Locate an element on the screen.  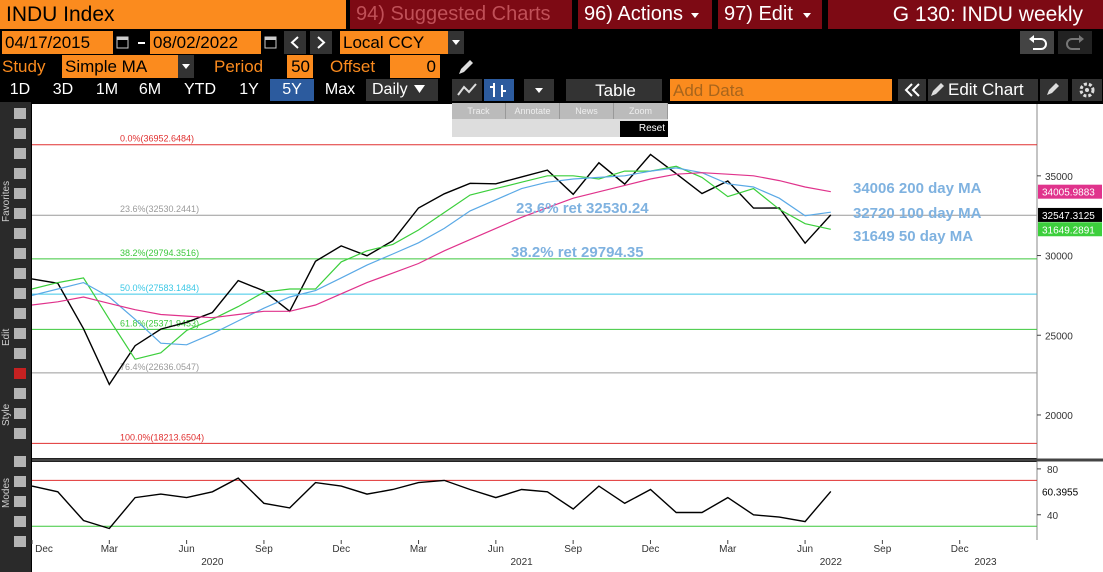
level-label: 23.6%(32530.2441) is located at coordinates (159, 209).